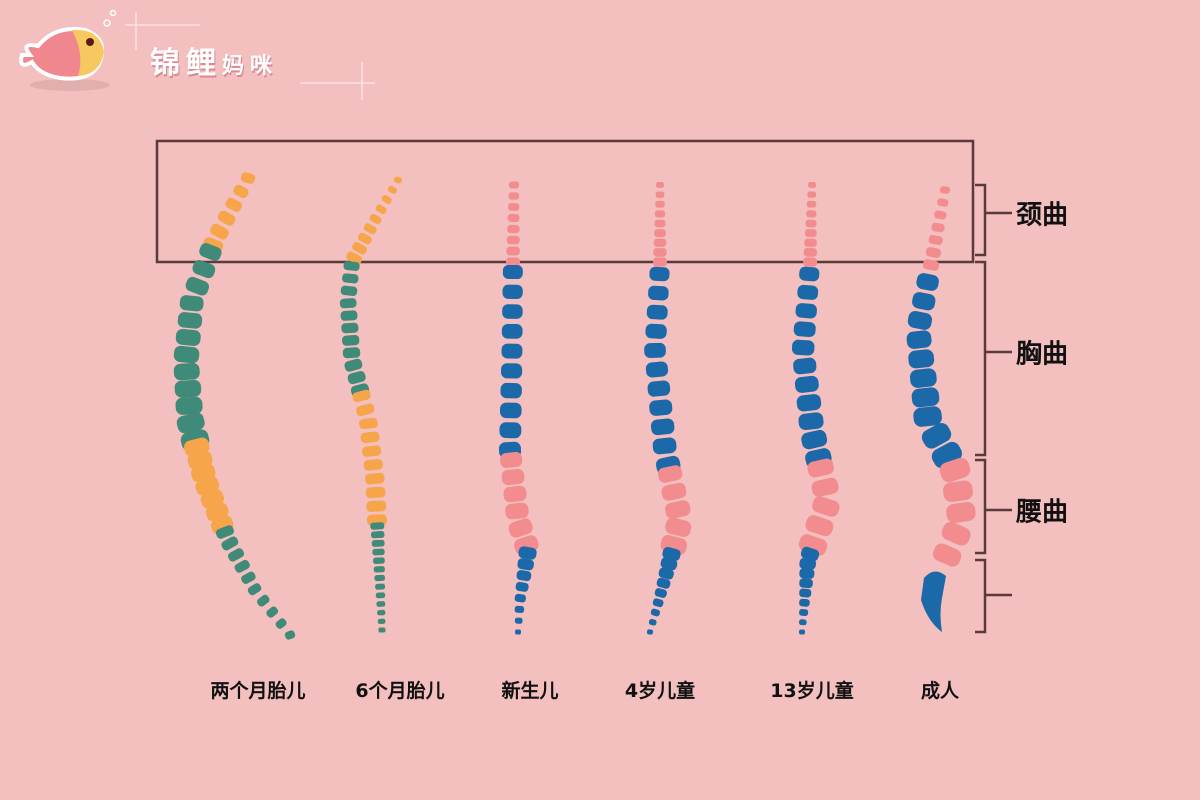 The height and width of the screenshot is (800, 1200). I want to click on curve-label-cervical: 颈曲, so click(1042, 215).